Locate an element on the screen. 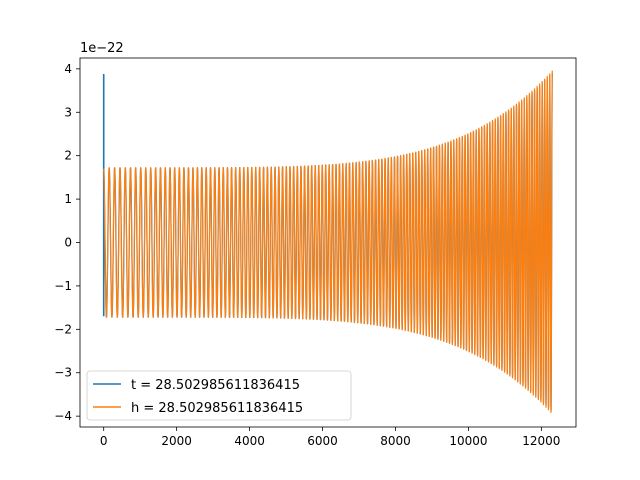  x-tick-label: 4000 is located at coordinates (249, 441).